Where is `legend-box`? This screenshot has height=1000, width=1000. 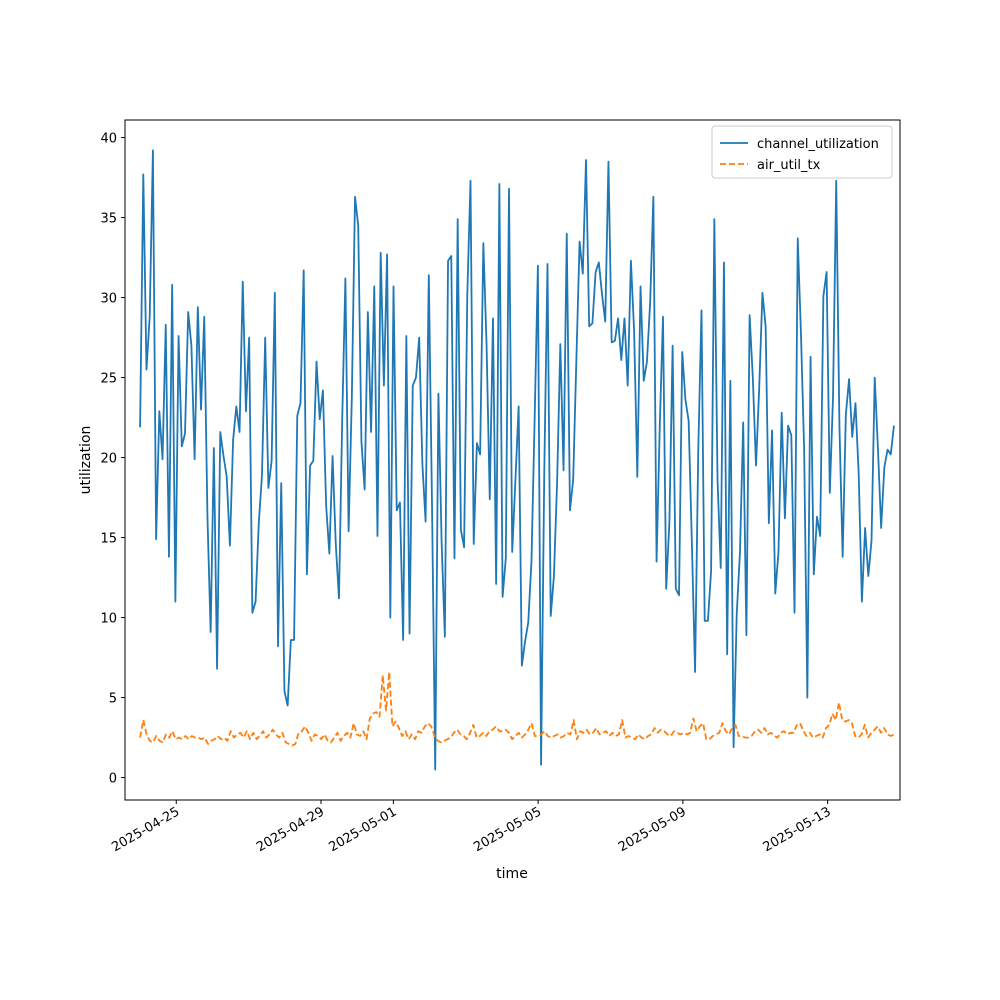 legend-box is located at coordinates (802, 152).